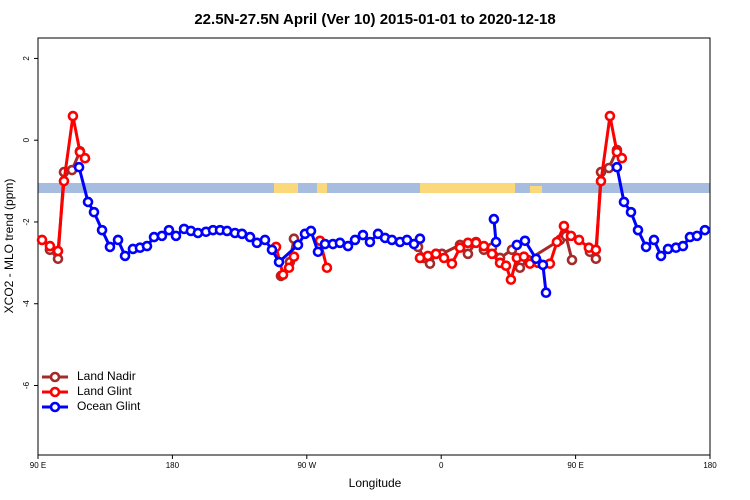 This screenshot has height=500, width=750. Describe the element at coordinates (26, 58) in the screenshot. I see `y-tick-label: 2` at that location.